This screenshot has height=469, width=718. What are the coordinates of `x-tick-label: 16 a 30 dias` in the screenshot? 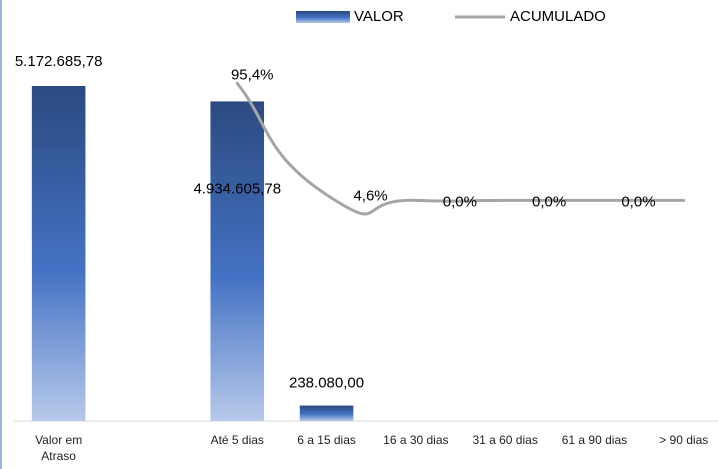 It's located at (416, 440).